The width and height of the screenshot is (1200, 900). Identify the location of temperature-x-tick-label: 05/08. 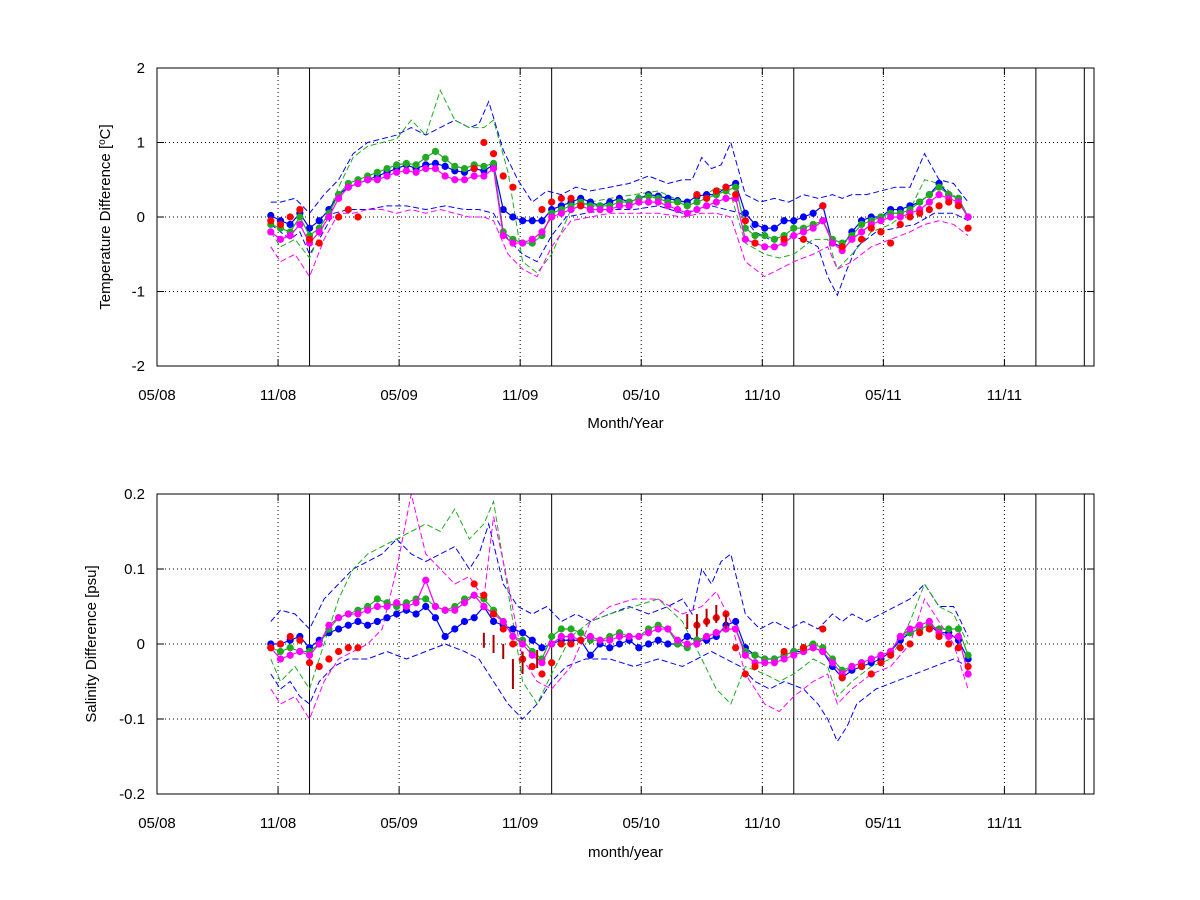
(157, 395).